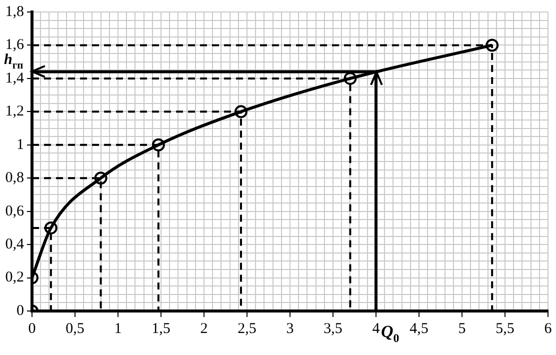 This screenshot has height=355, width=556. Describe the element at coordinates (14, 78) in the screenshot. I see `y-tick-label: 1,4` at that location.